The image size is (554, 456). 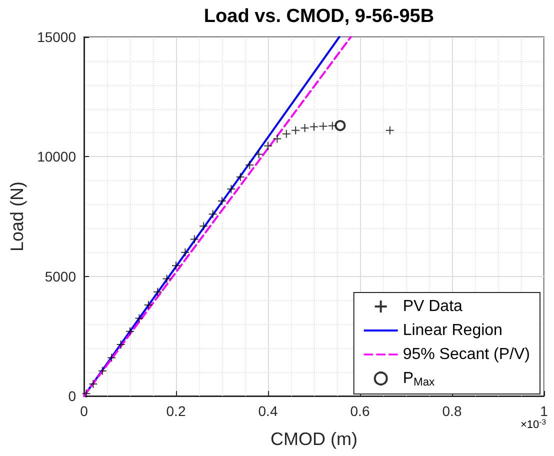 I want to click on x-tick-label: 0.6, so click(x=360, y=411).